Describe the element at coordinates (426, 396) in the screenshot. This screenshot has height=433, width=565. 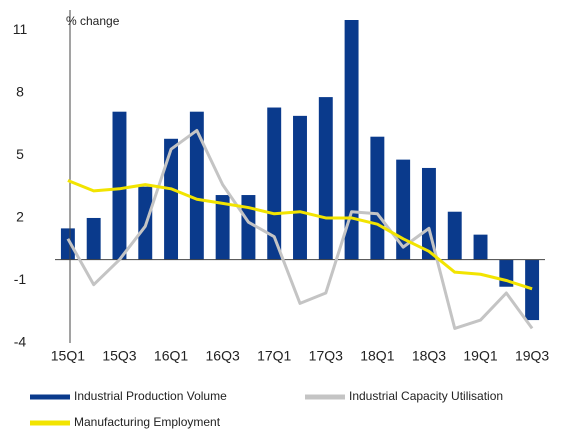
I see `legend-label: Industrial Capacity Utilisation` at that location.